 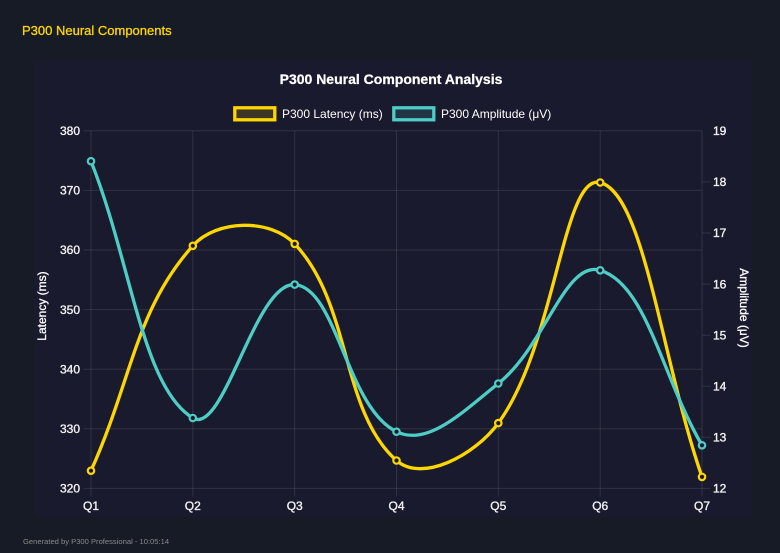 What do you see at coordinates (70, 489) in the screenshot?
I see `svg-text: 320` at bounding box center [70, 489].